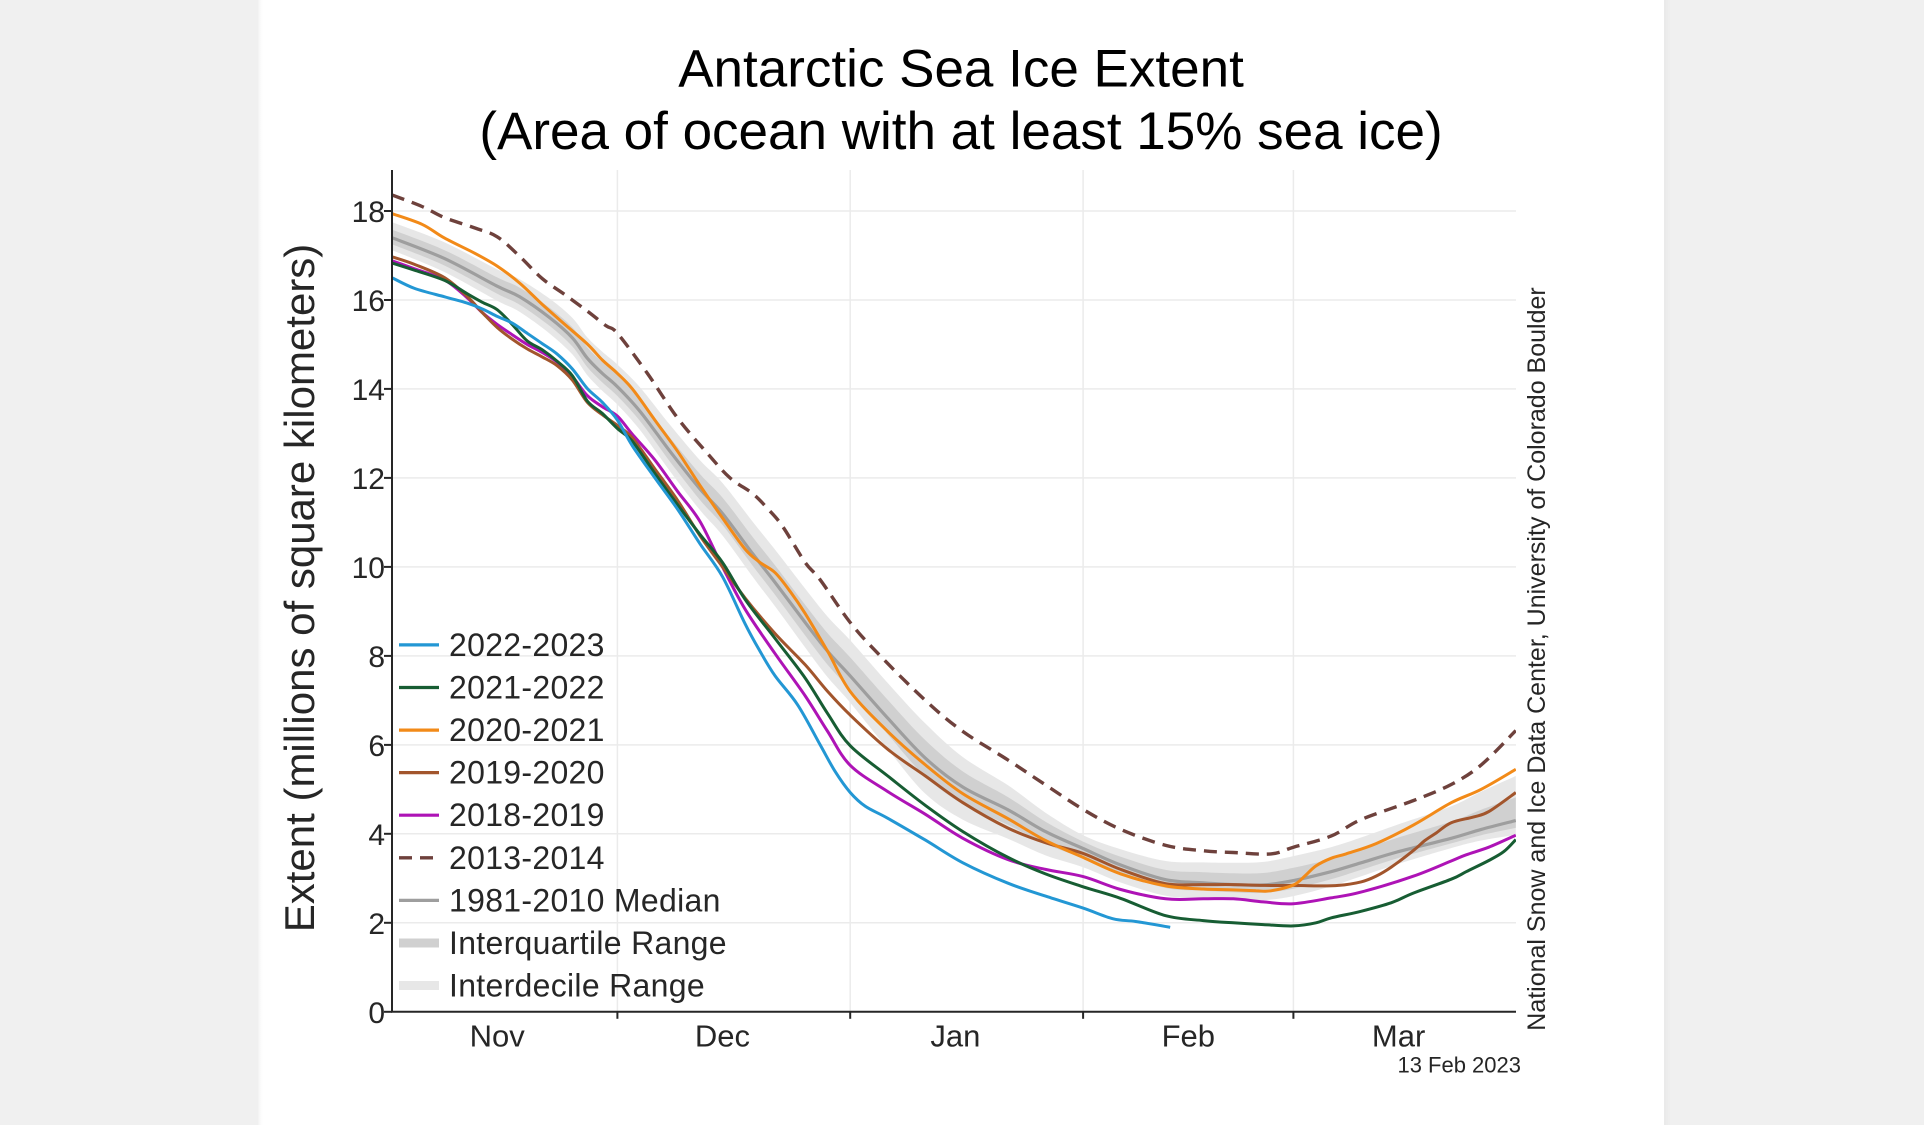 This screenshot has height=1125, width=1924. I want to click on svg-text: 10, so click(368, 568).